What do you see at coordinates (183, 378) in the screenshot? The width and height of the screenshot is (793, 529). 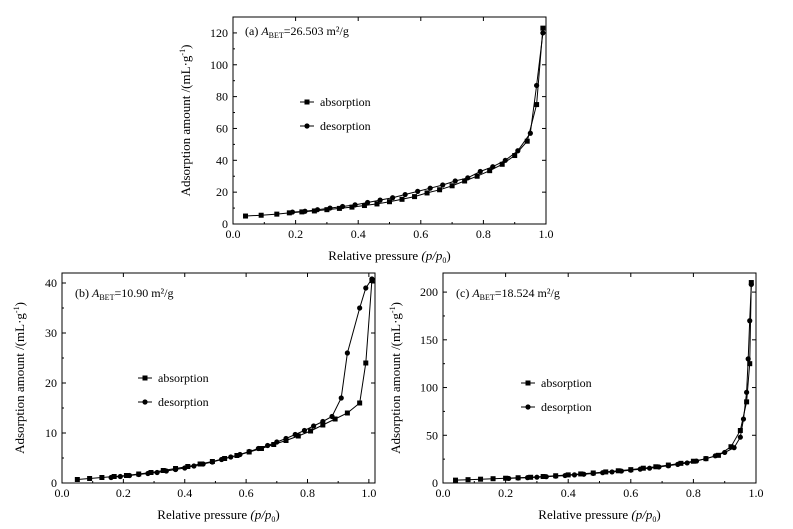 I see `legend-label: absorption` at bounding box center [183, 378].